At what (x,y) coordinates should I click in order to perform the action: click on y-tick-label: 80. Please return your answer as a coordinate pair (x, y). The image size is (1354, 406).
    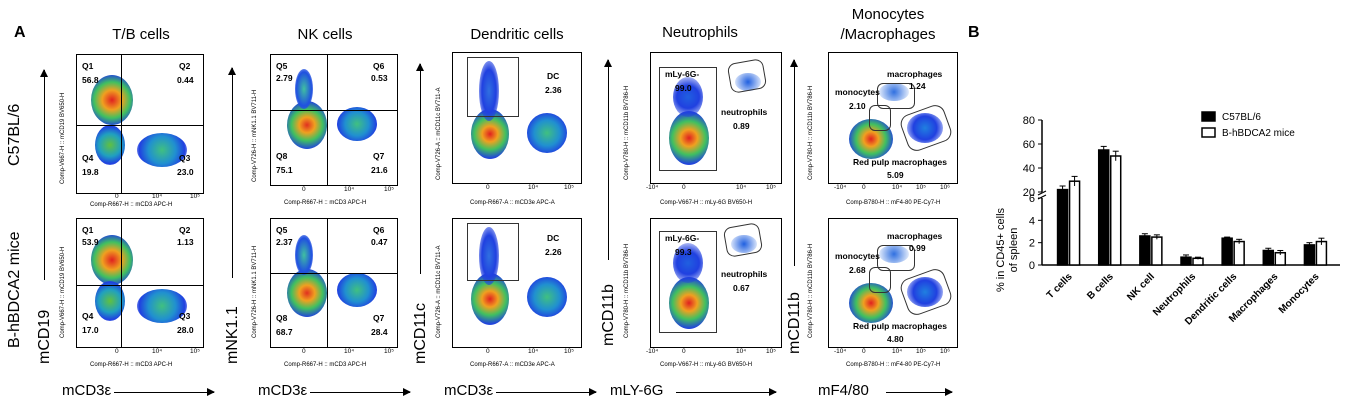
    Looking at the image, I should click on (1029, 121).